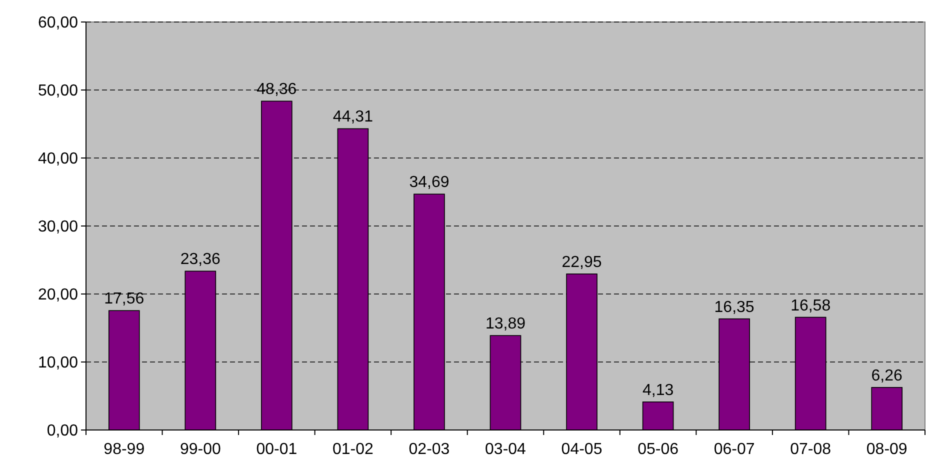 Image resolution: width=935 pixels, height=474 pixels. I want to click on x-tick-label: 05-06, so click(658, 449).